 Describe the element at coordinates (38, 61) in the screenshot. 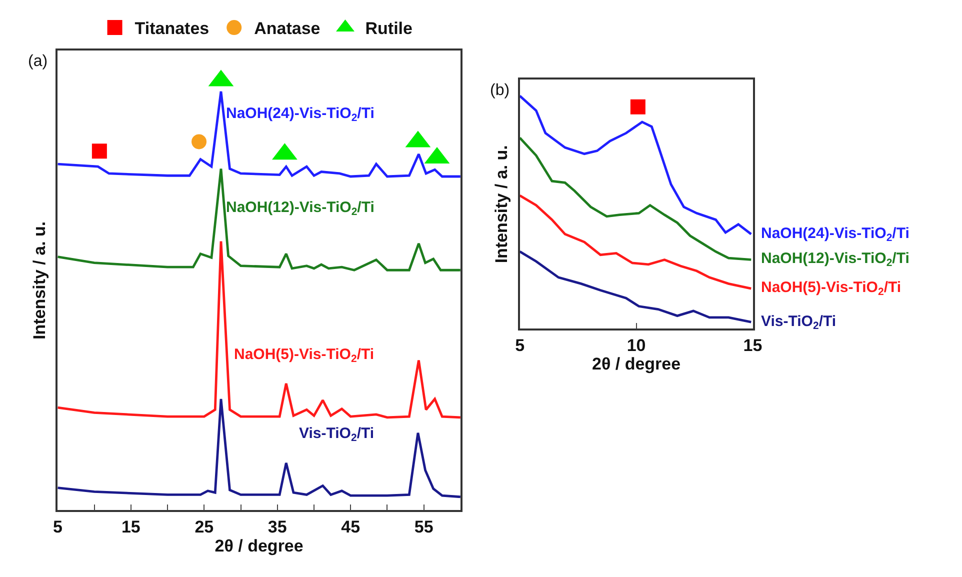

I see `text: (a)` at that location.